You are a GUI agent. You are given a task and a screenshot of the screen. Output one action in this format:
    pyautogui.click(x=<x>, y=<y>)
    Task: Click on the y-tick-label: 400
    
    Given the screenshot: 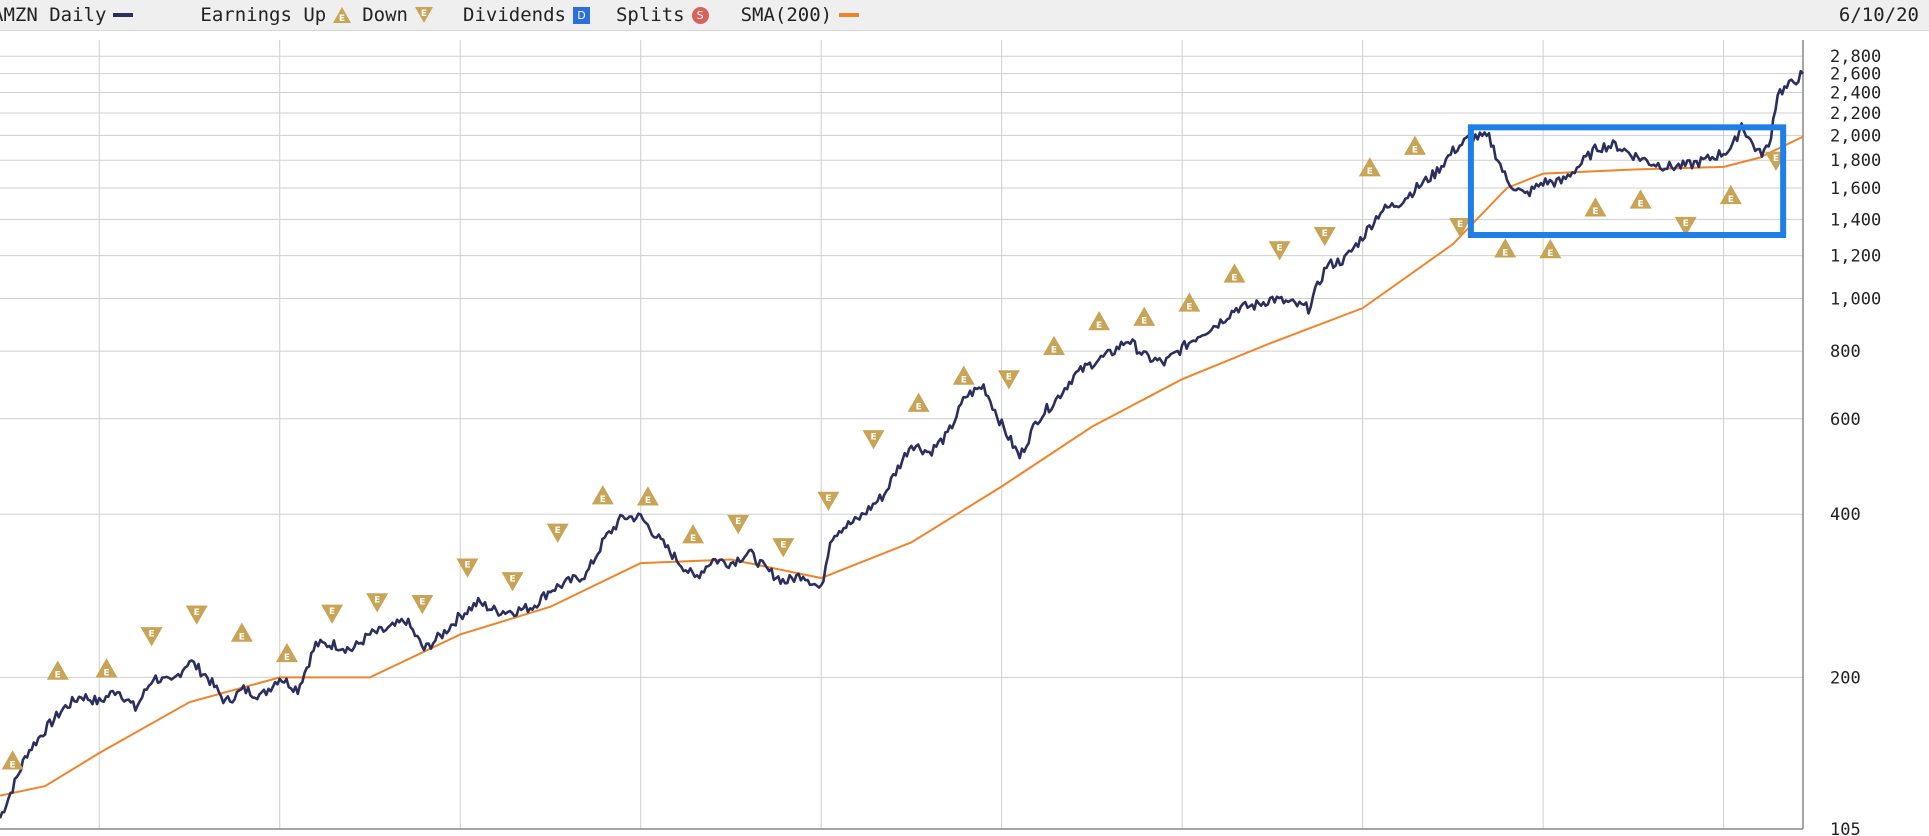 What is the action you would take?
    pyautogui.click(x=1845, y=515)
    